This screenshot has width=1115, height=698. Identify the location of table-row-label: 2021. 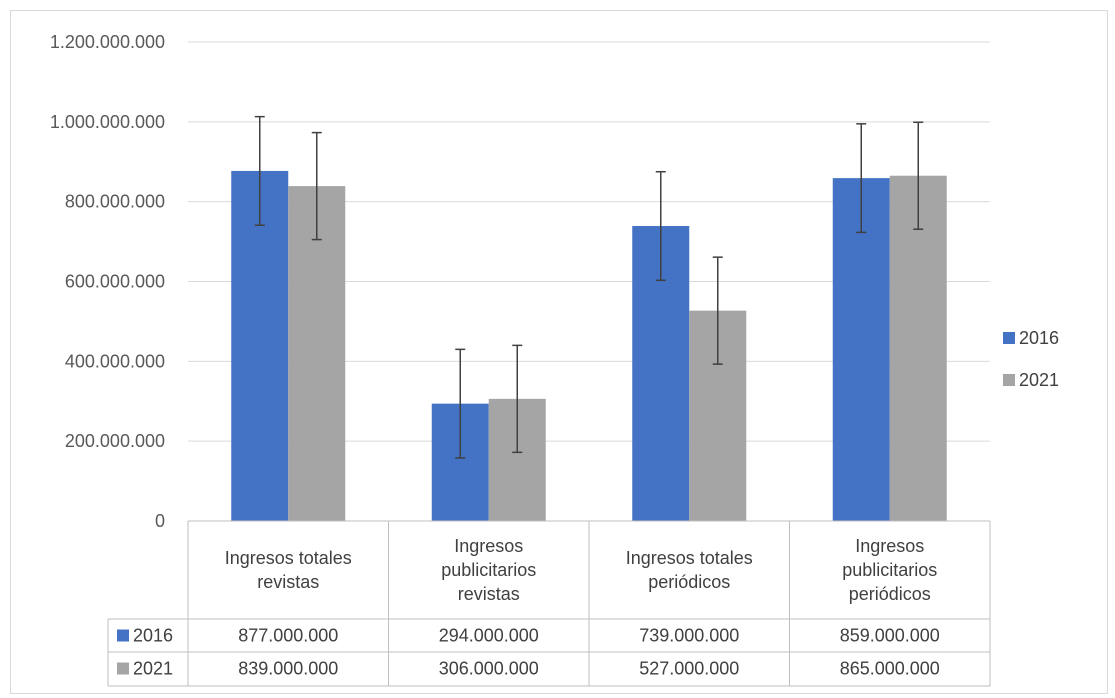
(153, 669).